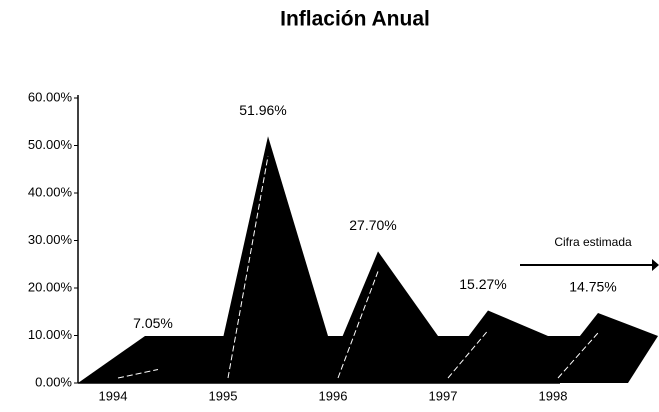 This screenshot has width=659, height=412. What do you see at coordinates (153, 323) in the screenshot?
I see `data-label: 7.05%` at bounding box center [153, 323].